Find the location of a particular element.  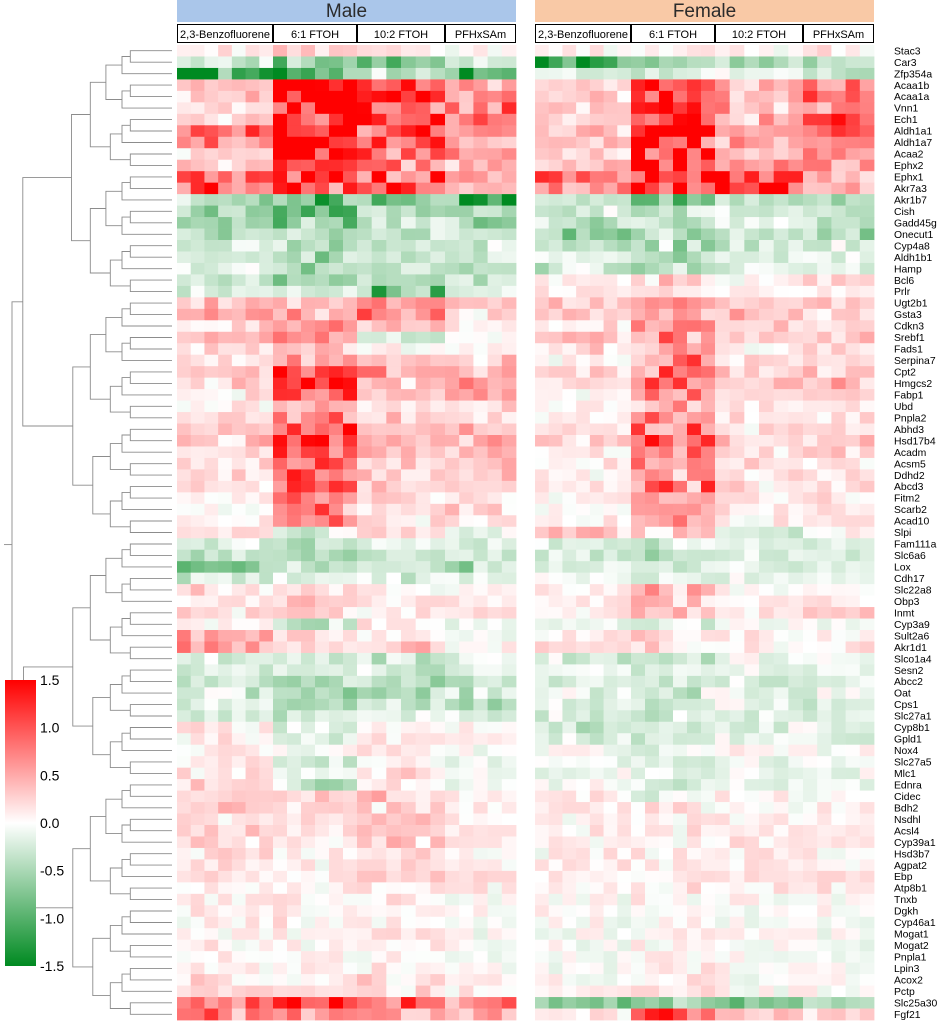

gene-label-atp8b1: Atp8b1 is located at coordinates (910, 889).